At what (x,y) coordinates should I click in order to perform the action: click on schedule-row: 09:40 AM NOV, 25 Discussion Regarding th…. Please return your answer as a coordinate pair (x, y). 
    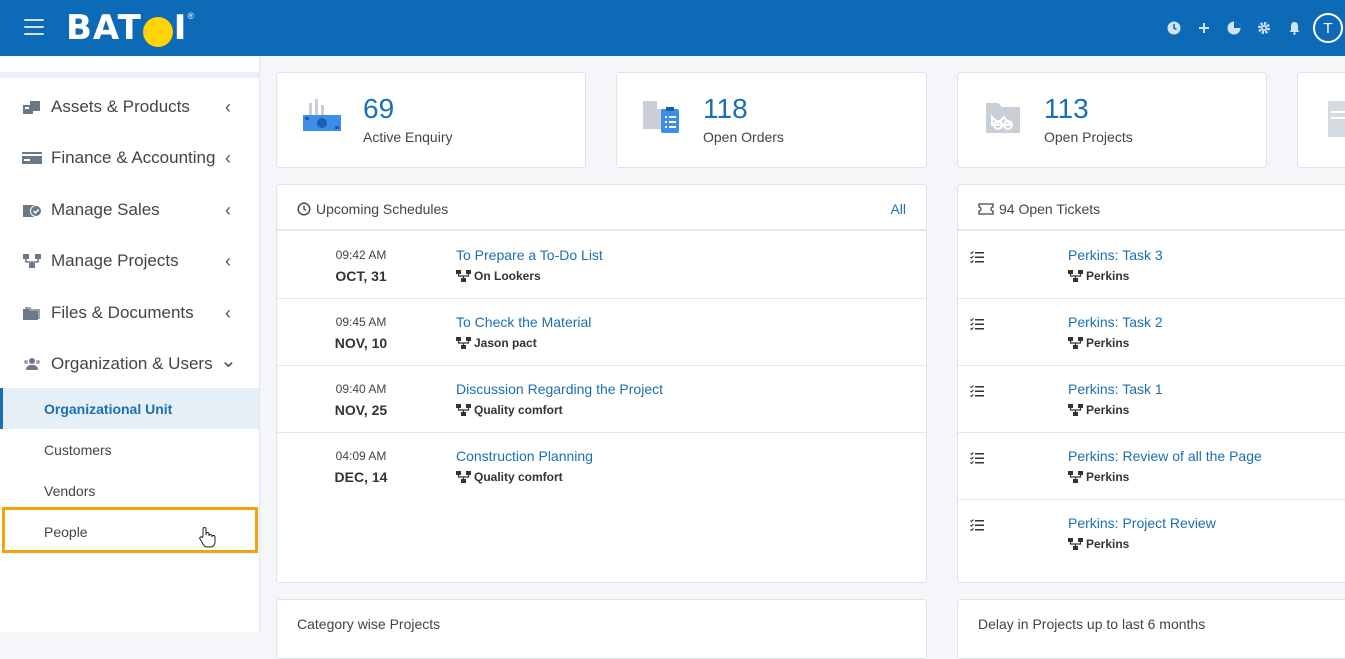
    Looking at the image, I should click on (601, 399).